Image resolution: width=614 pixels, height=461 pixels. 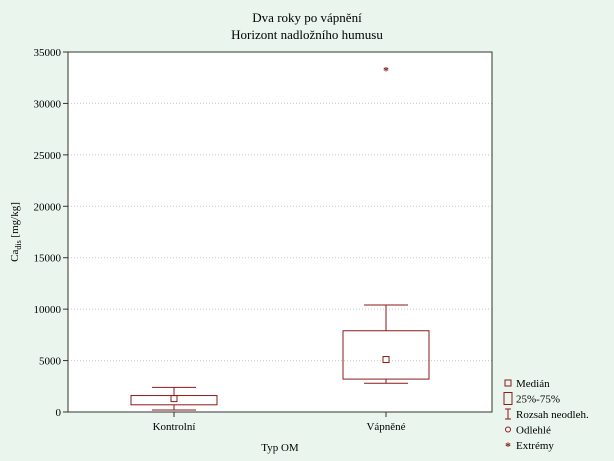 I want to click on y-axis-label-units: [mg/kg], so click(x=15, y=221).